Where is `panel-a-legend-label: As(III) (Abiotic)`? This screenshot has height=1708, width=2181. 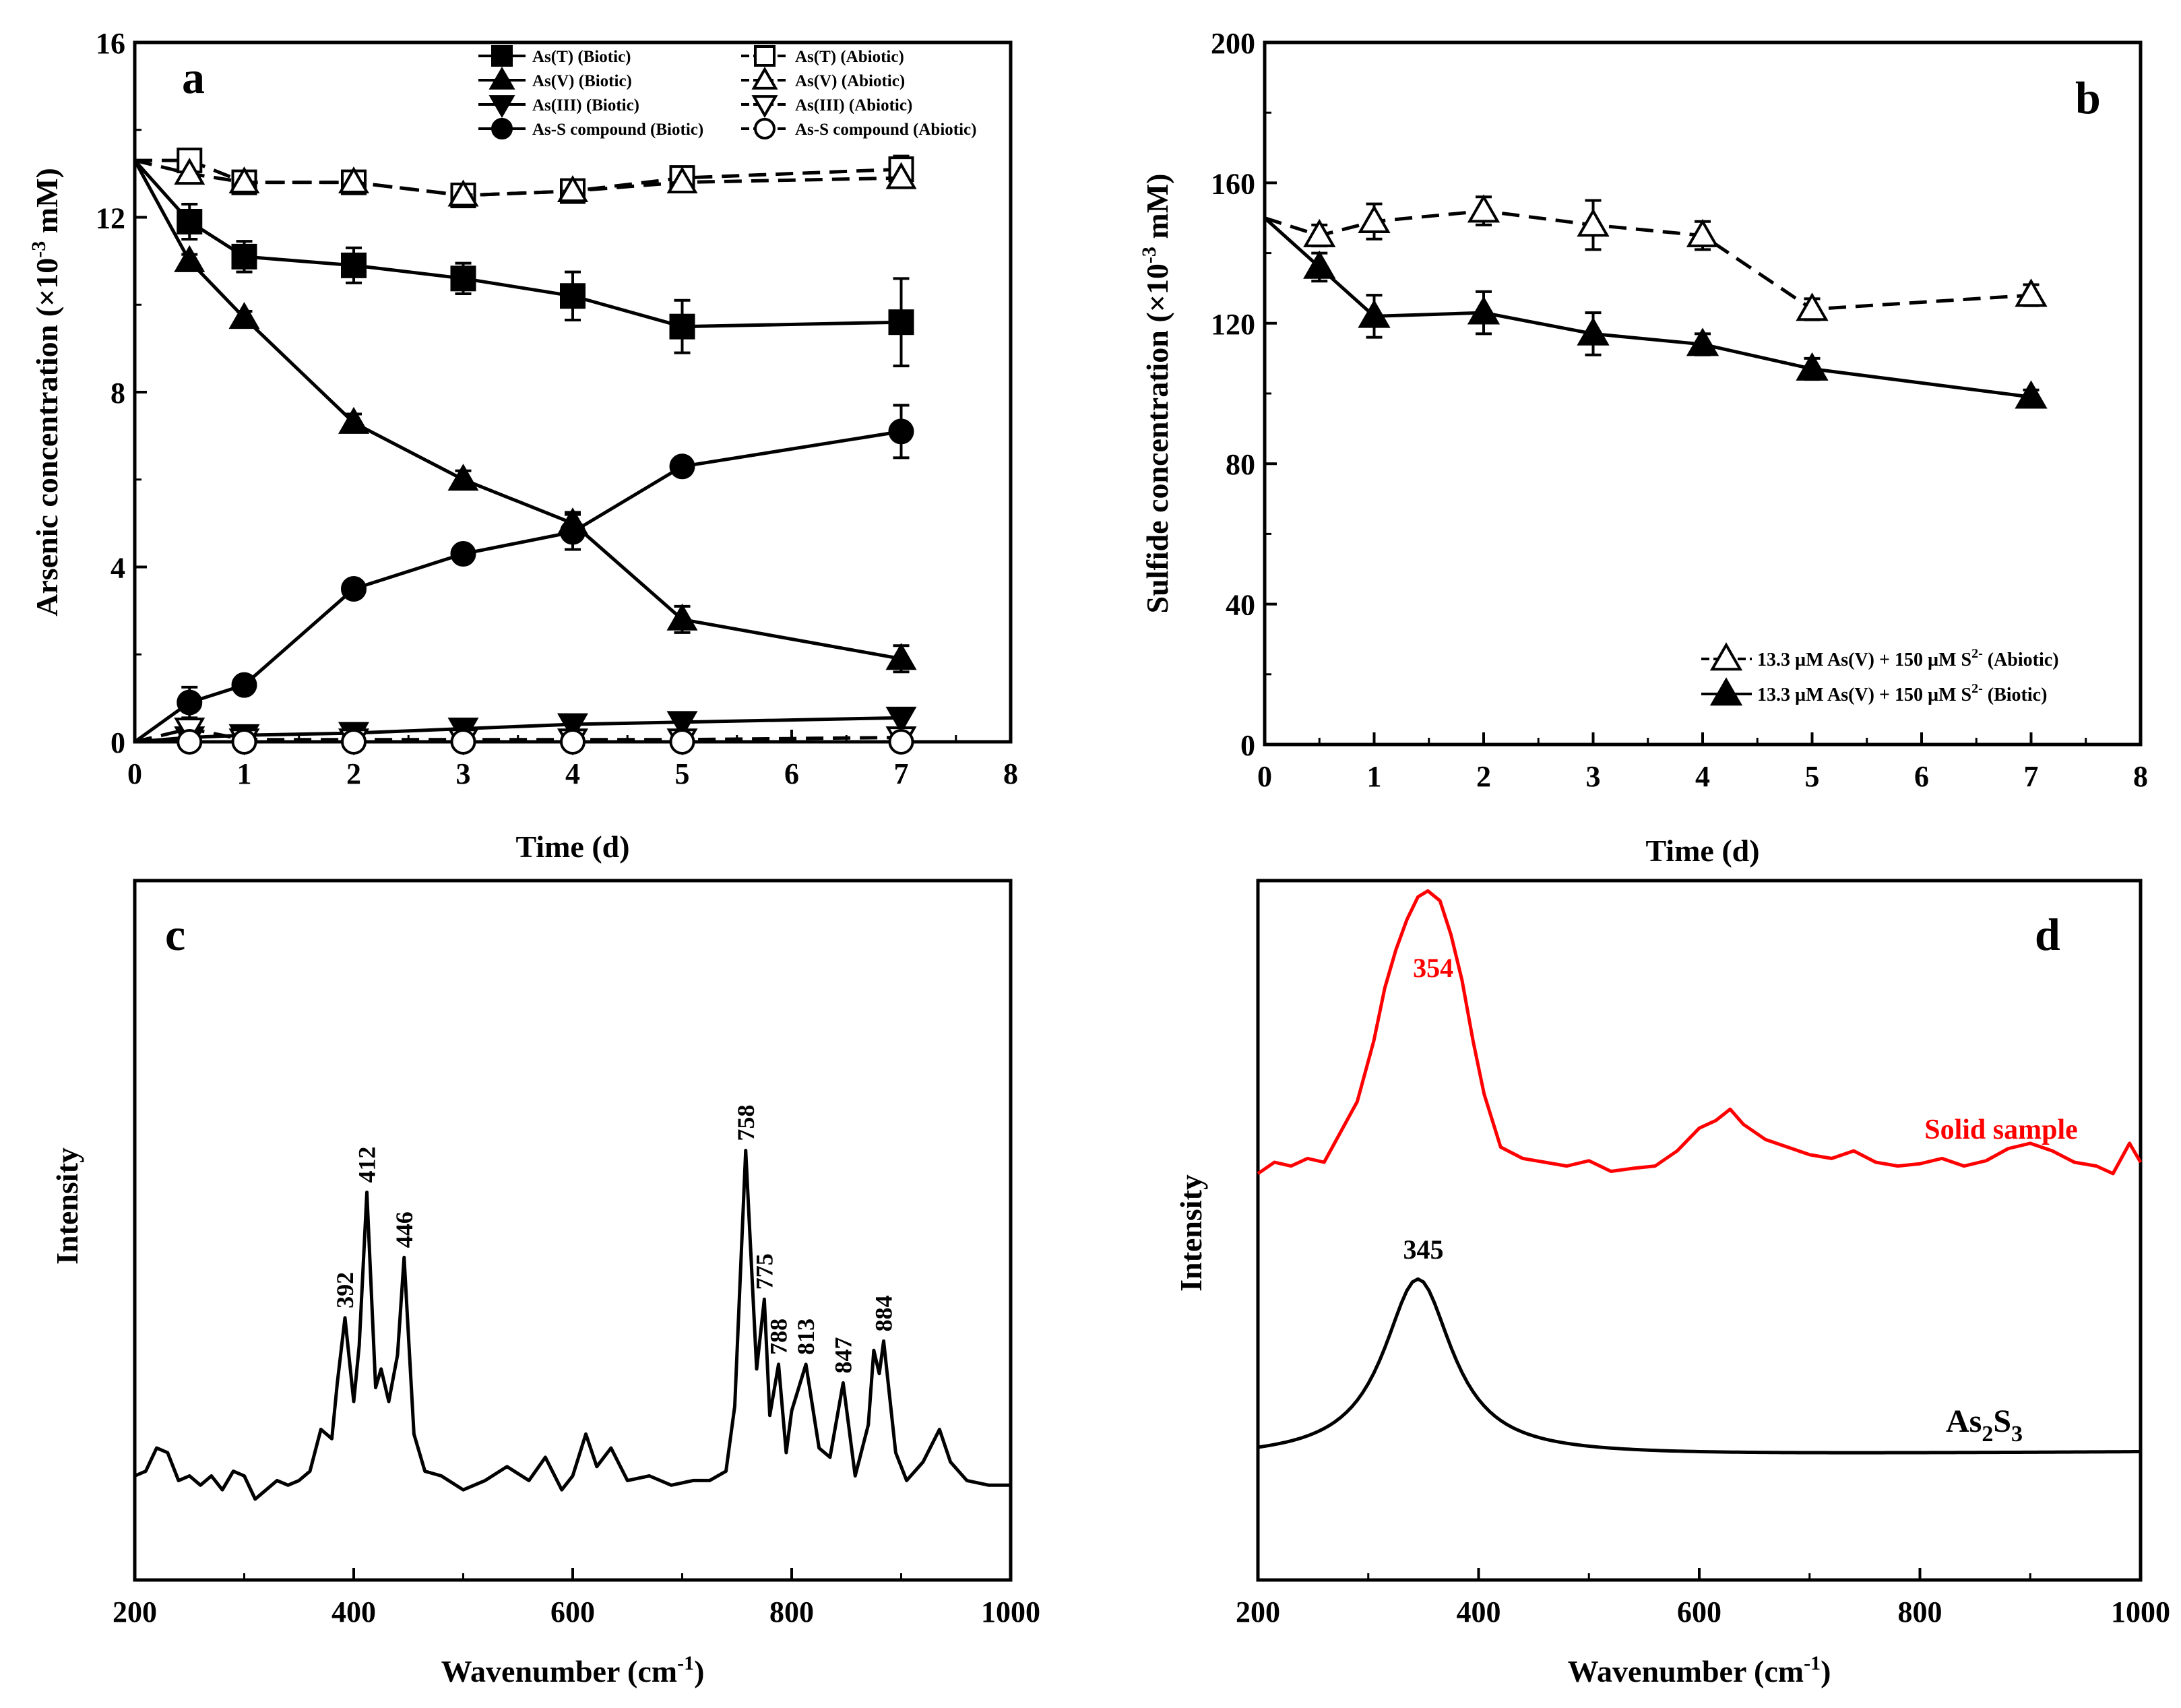
panel-a-legend-label: As(III) (Abiotic) is located at coordinates (853, 105).